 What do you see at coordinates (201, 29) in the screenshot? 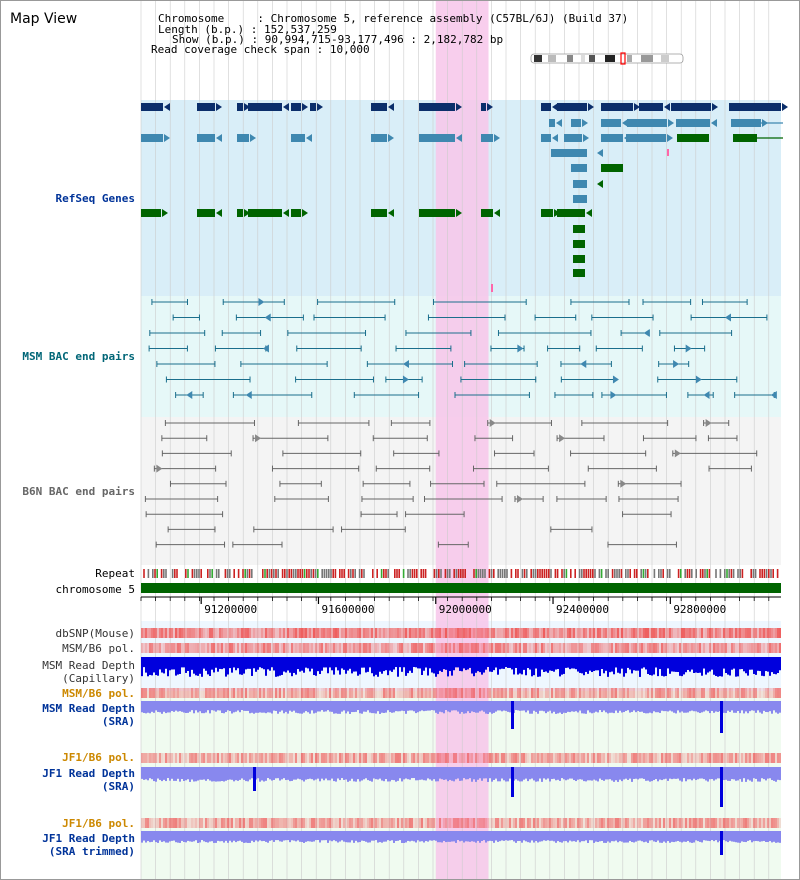
I see `length-key: Length (b.p.)` at bounding box center [201, 29].